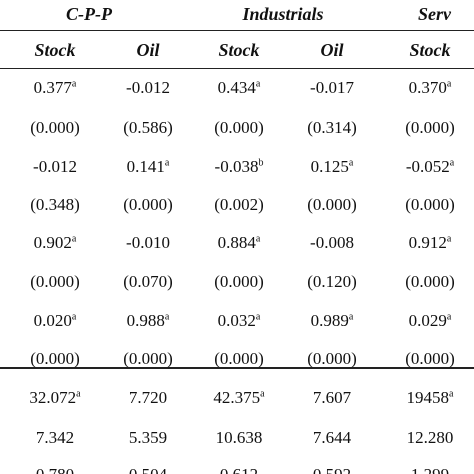 Image resolution: width=474 pixels, height=474 pixels. I want to click on cell-value: 0.780, so click(55, 469).